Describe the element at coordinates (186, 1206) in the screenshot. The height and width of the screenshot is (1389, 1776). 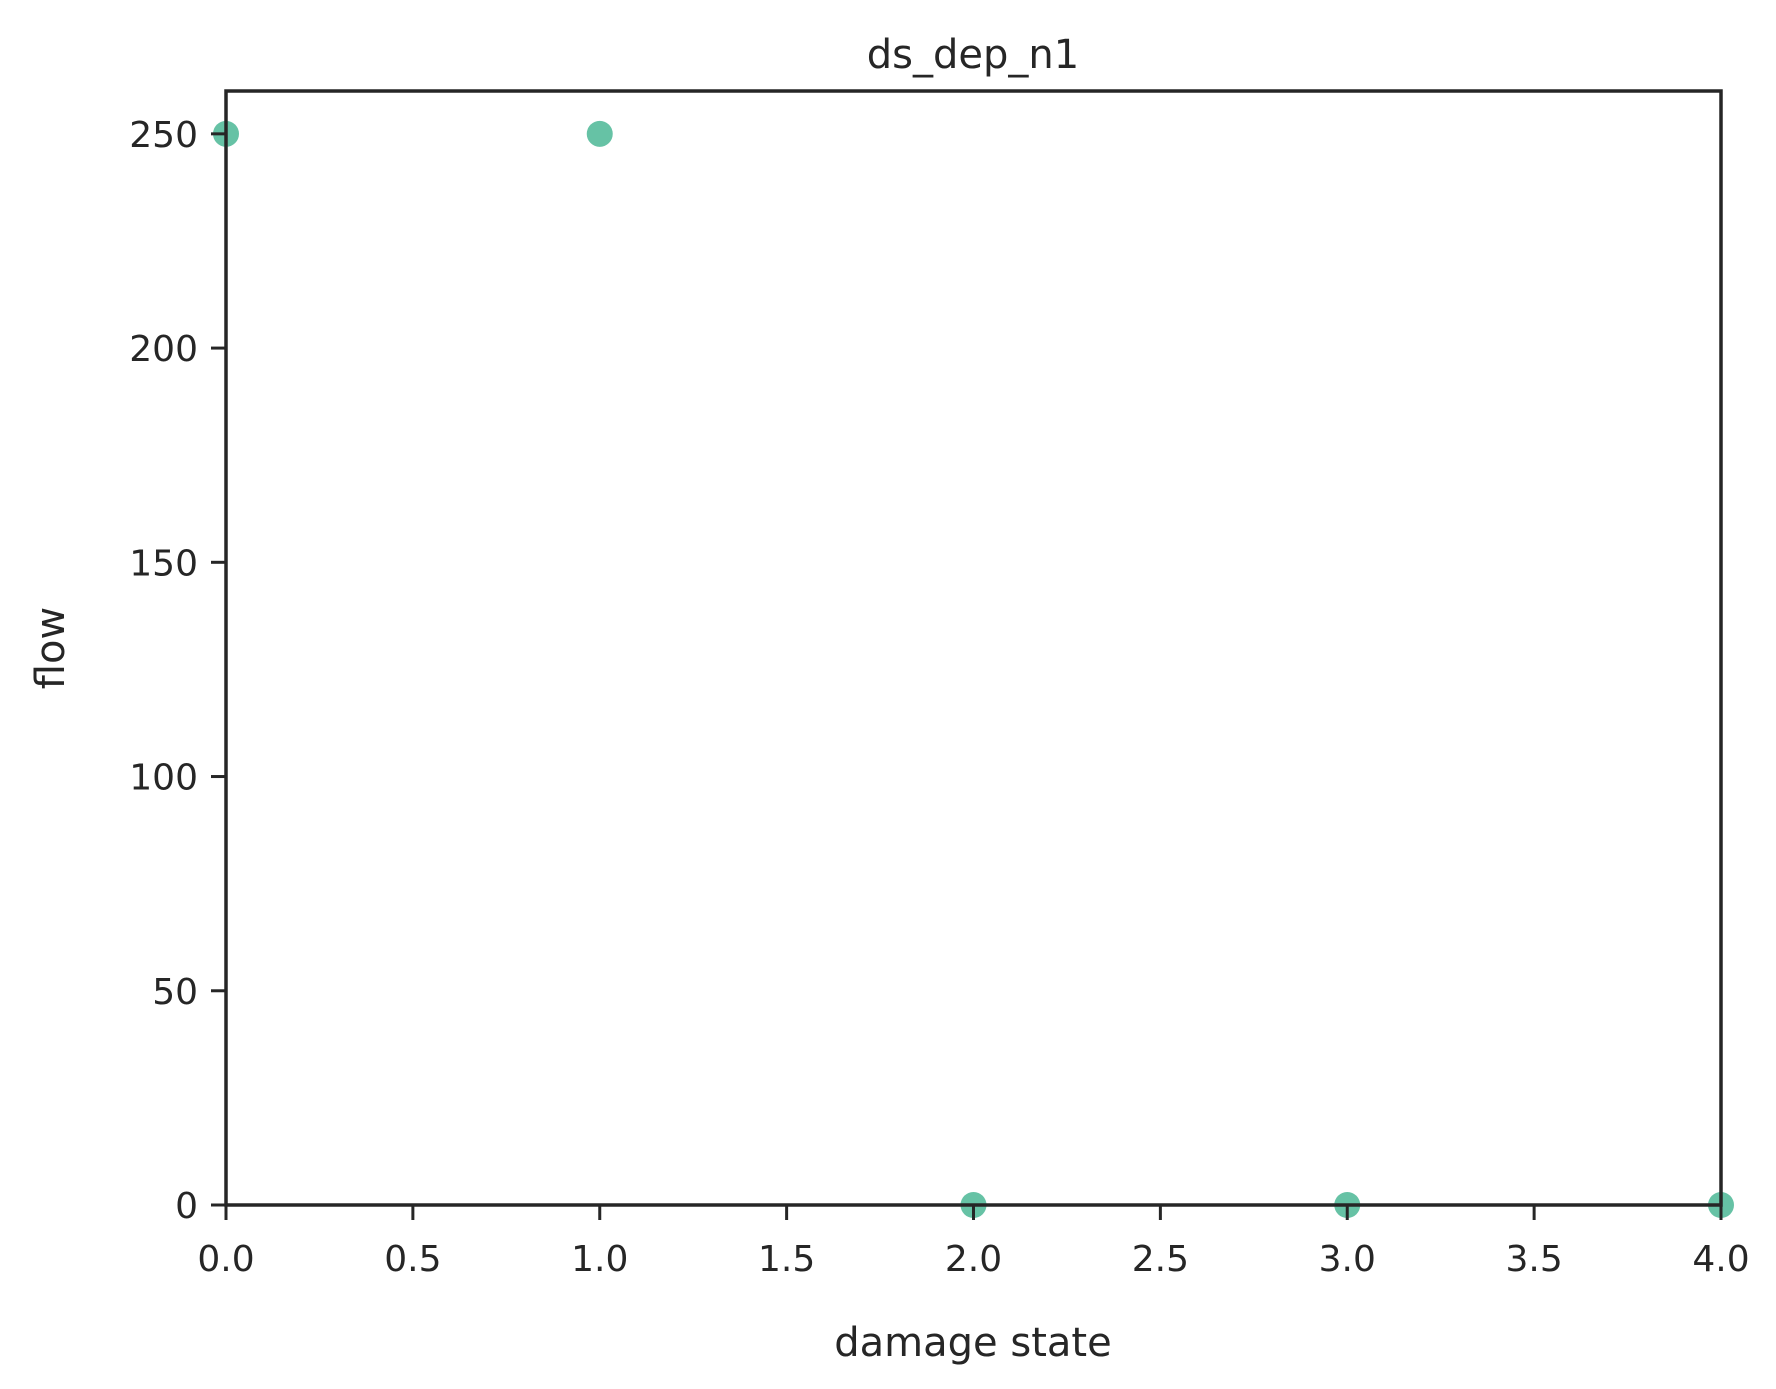
I see `y-tick-label: 0` at that location.